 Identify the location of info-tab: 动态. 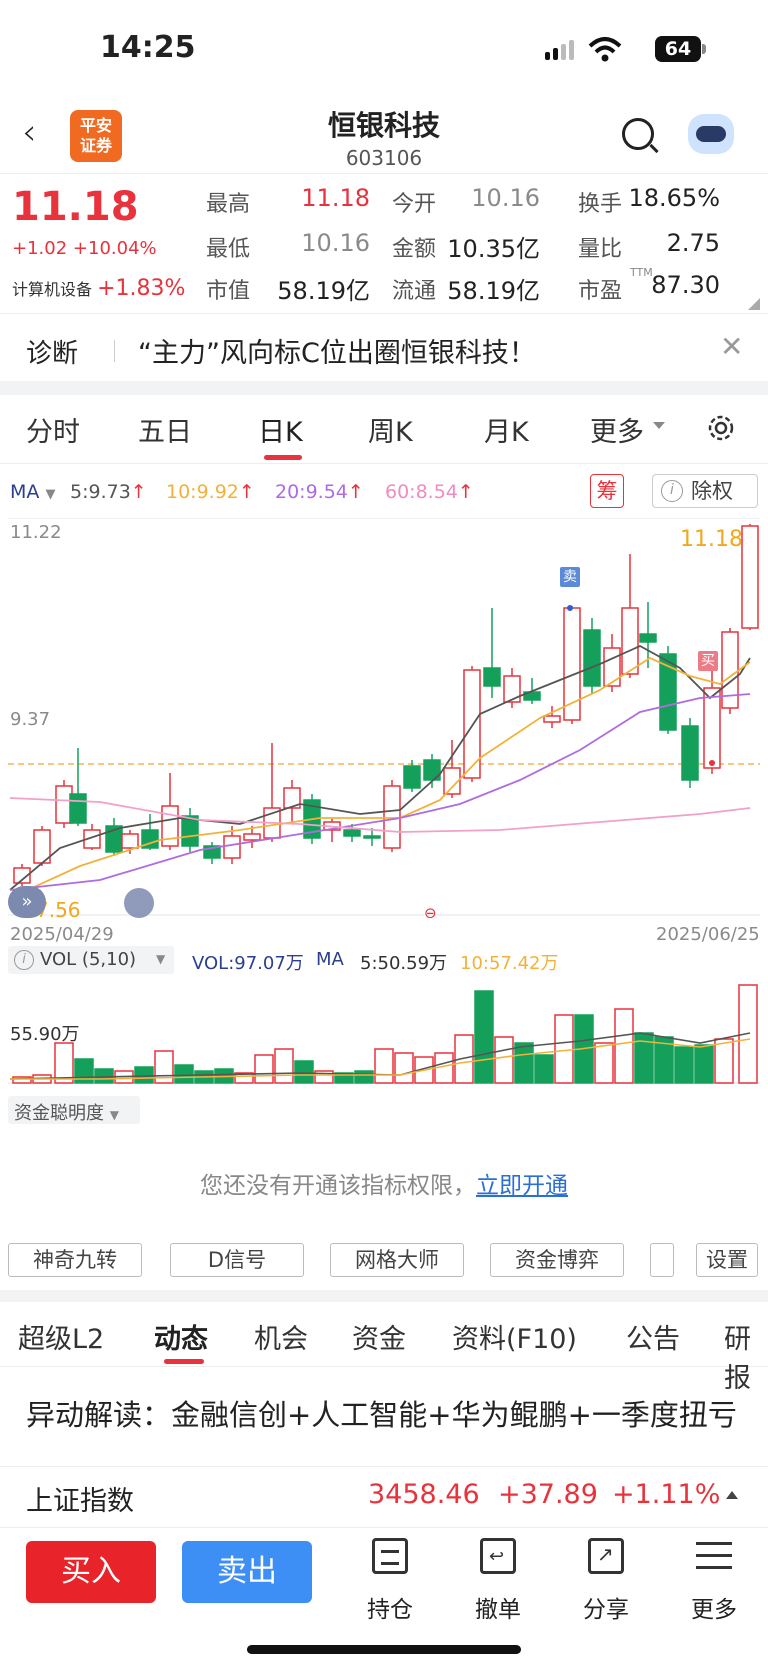
(181, 1339).